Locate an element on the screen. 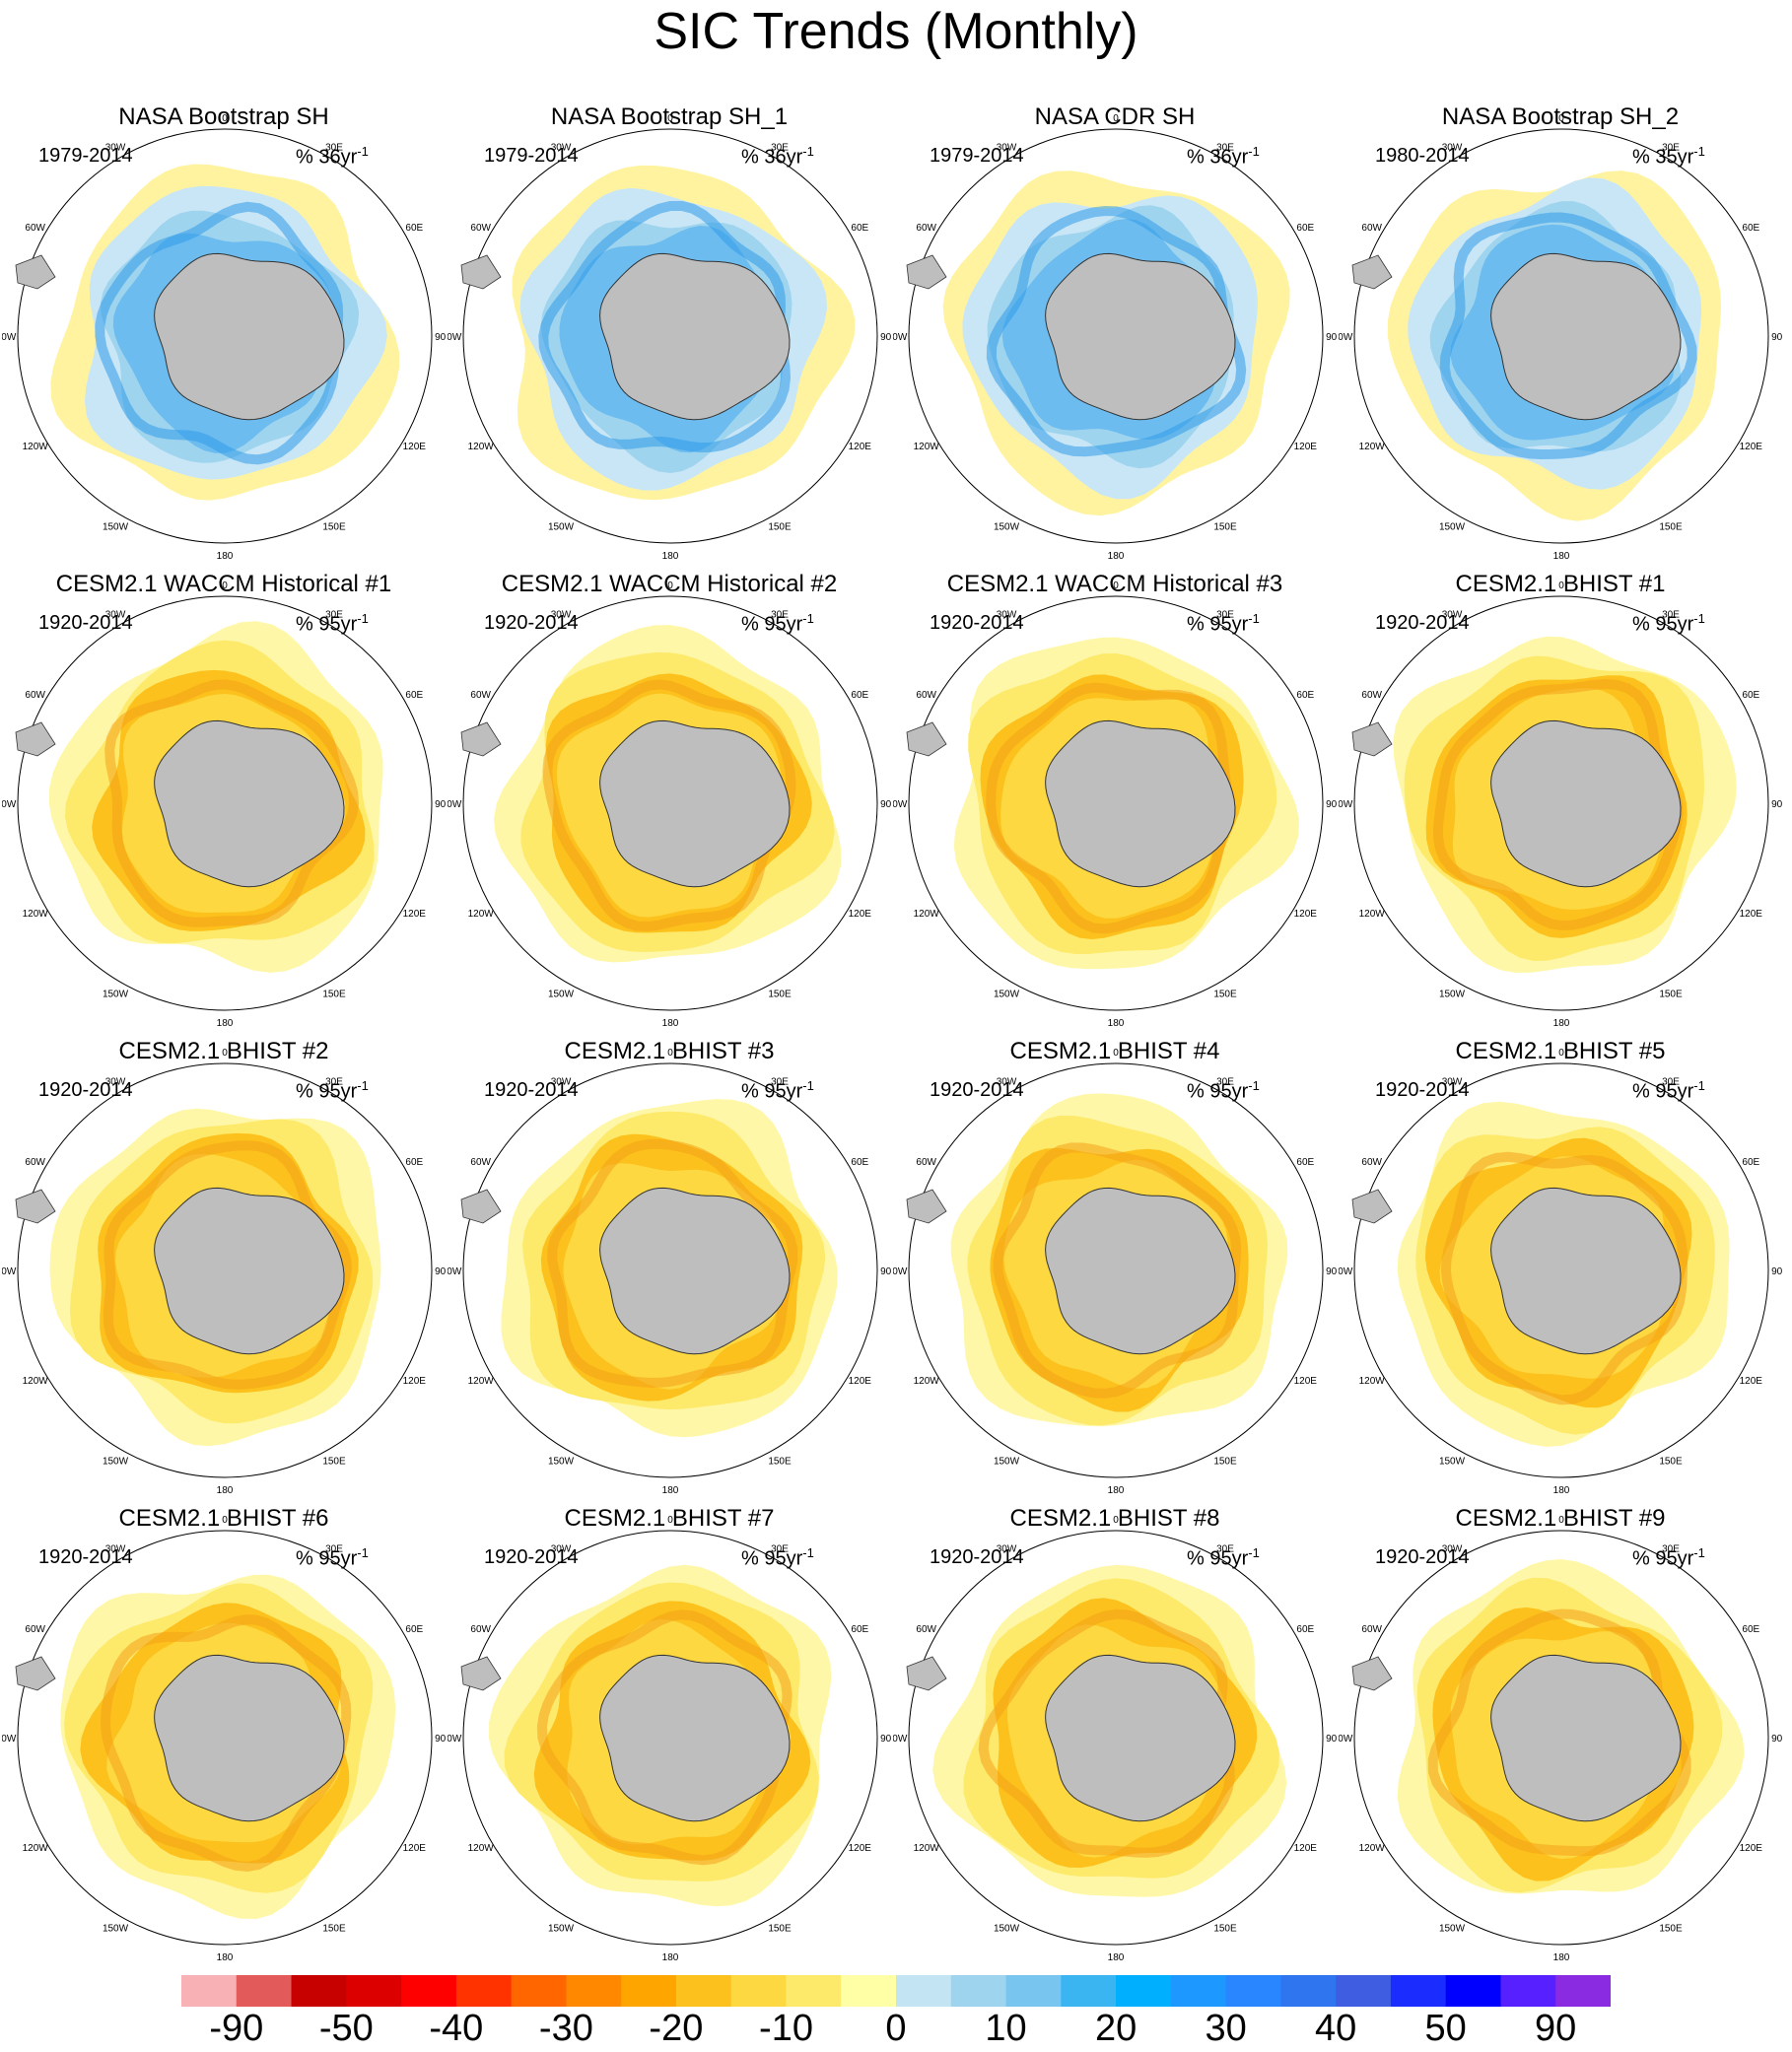  panel-title: CESM2.1 BHIST #7 is located at coordinates (669, 1518).